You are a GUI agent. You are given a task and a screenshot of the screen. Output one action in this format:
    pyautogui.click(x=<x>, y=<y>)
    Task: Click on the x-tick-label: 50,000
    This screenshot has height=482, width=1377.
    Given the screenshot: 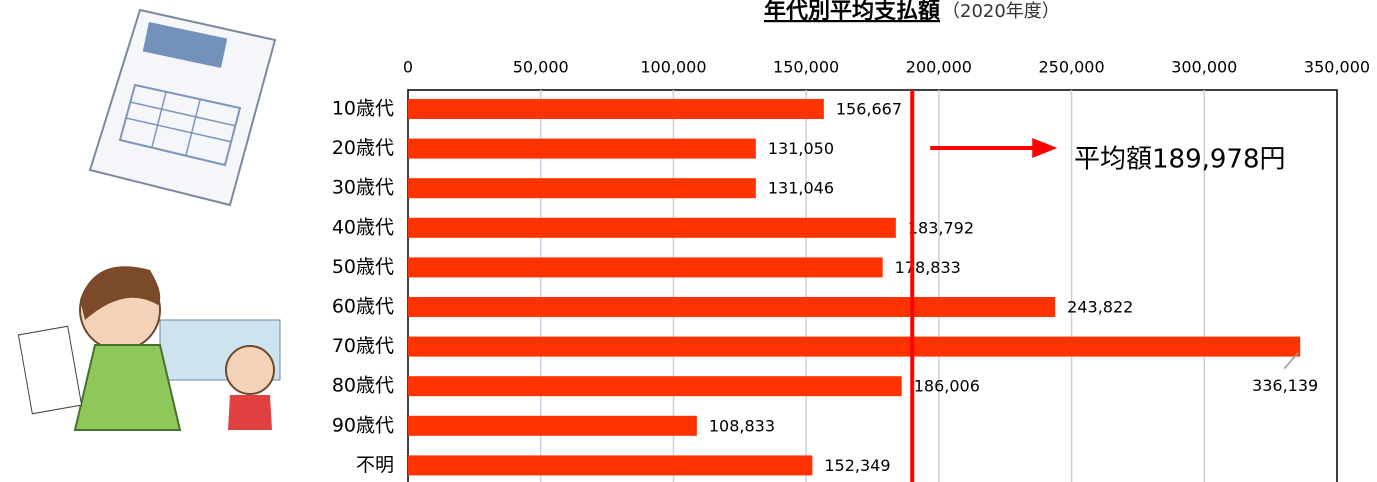 What is the action you would take?
    pyautogui.click(x=541, y=67)
    